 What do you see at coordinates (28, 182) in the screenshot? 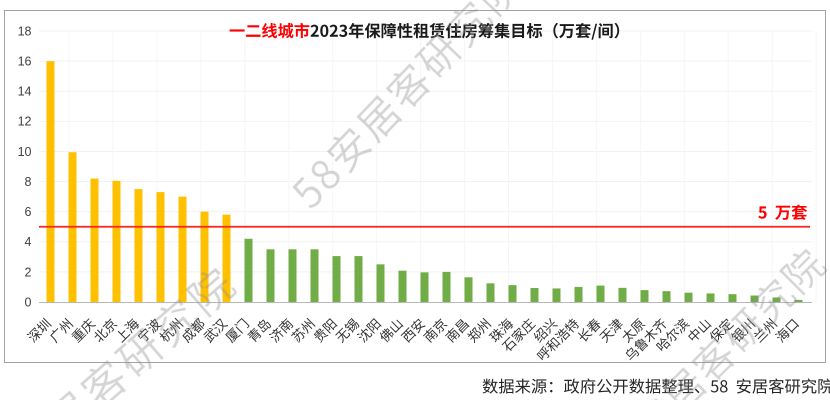
I see `svg-text: 8` at bounding box center [28, 182].